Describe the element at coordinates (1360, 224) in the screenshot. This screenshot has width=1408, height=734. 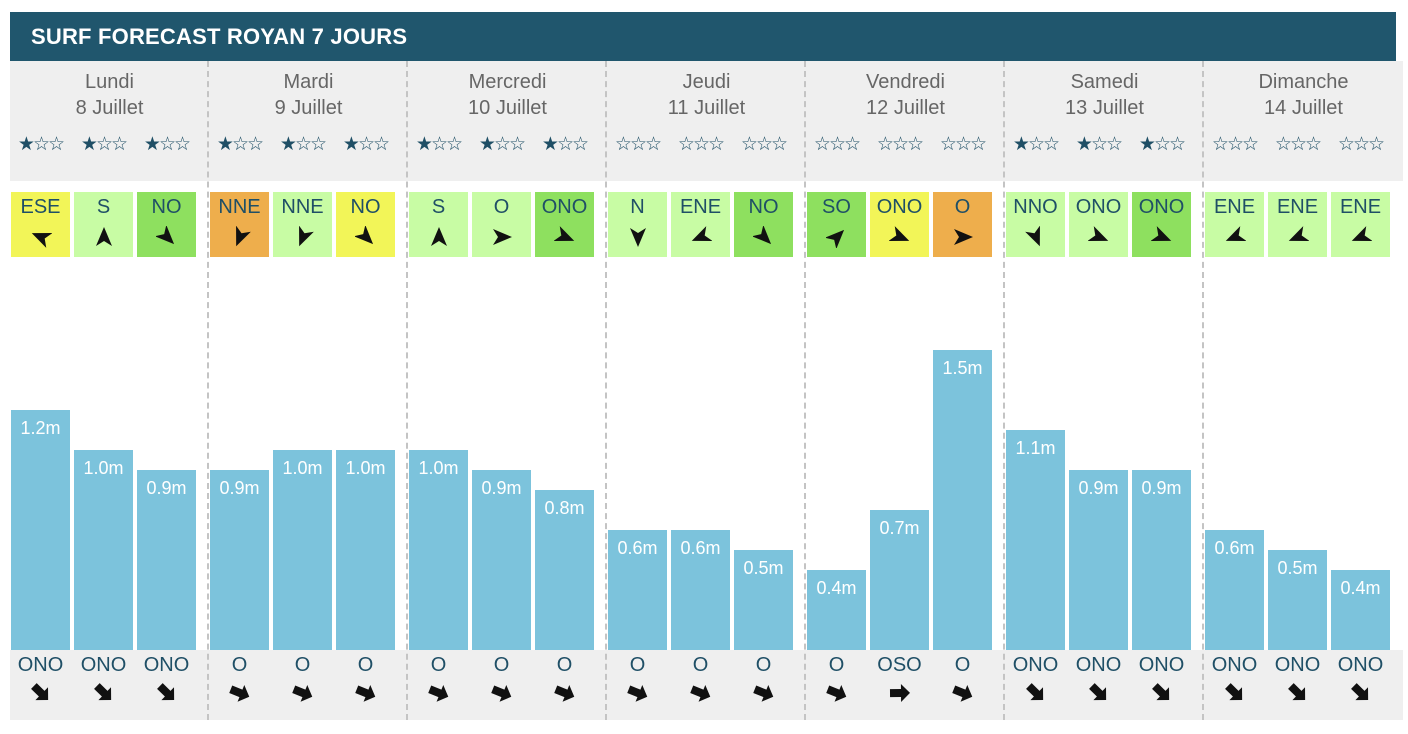
I see `wind-box: ENE` at that location.